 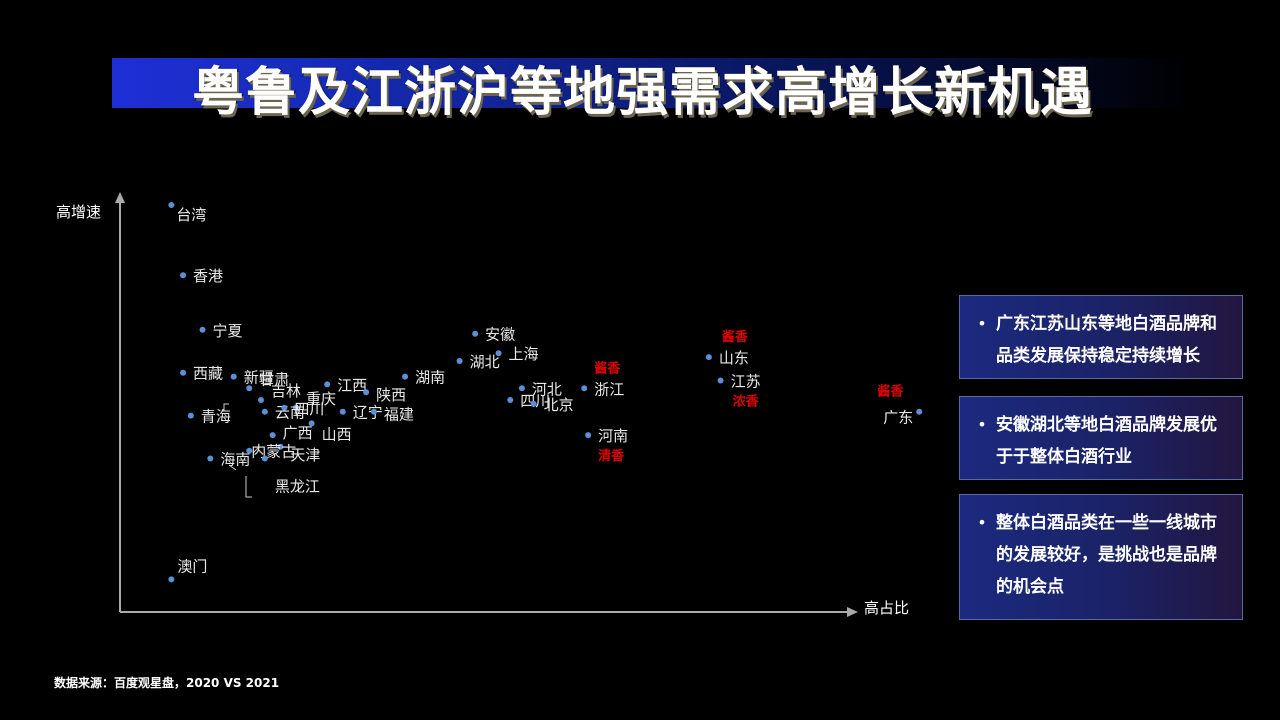 What do you see at coordinates (208, 276) in the screenshot?
I see `point-label: 香港` at bounding box center [208, 276].